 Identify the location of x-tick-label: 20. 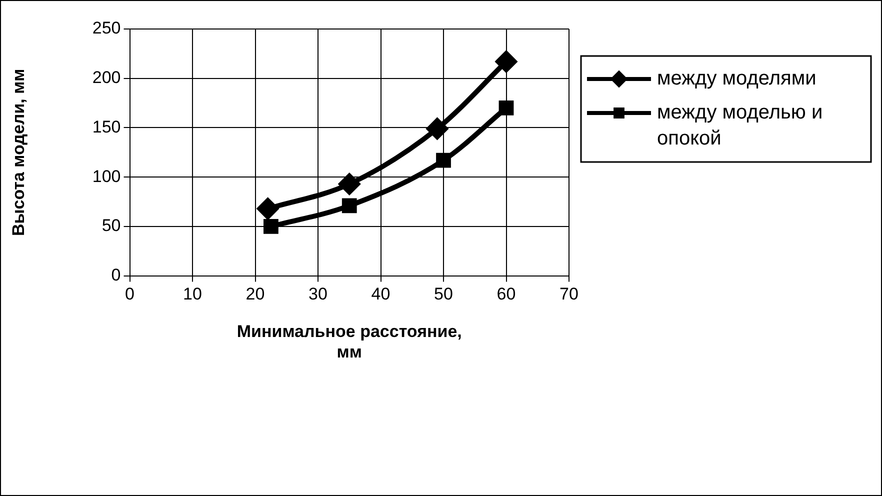
(255, 294).